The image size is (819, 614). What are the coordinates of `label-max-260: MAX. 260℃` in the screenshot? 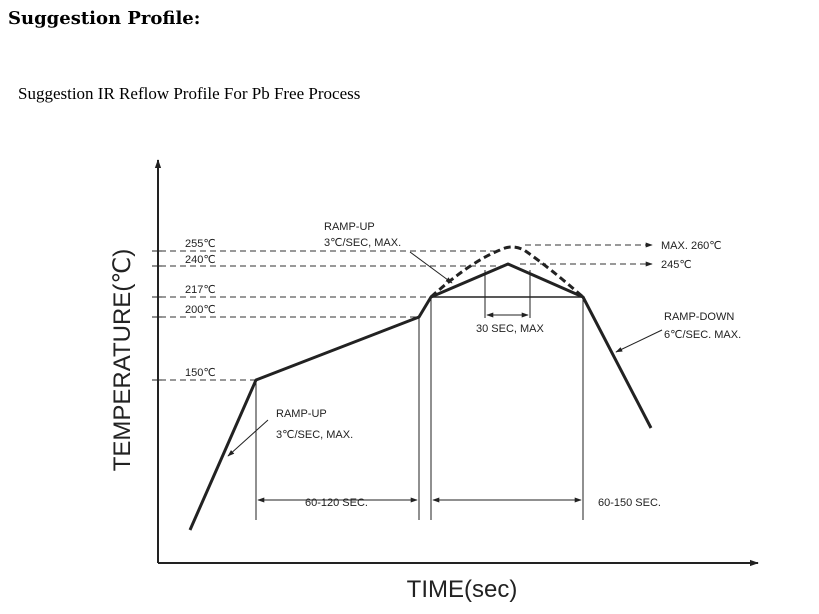 It's located at (691, 246).